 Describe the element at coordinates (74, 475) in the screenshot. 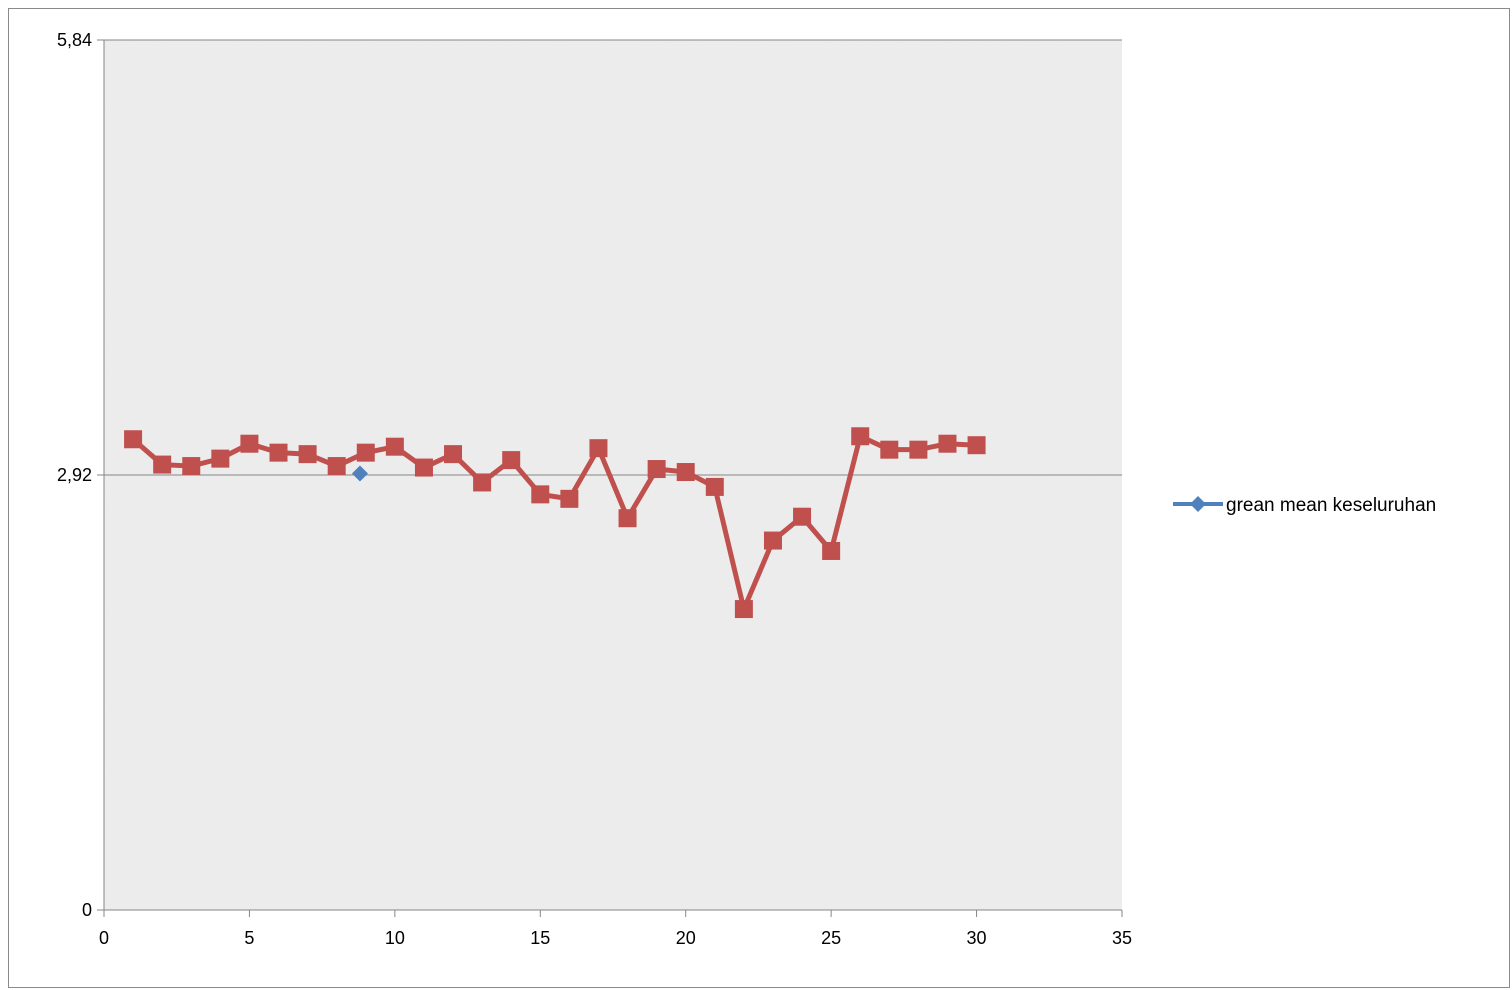

I see `y-tick-label-1: 2,92` at that location.